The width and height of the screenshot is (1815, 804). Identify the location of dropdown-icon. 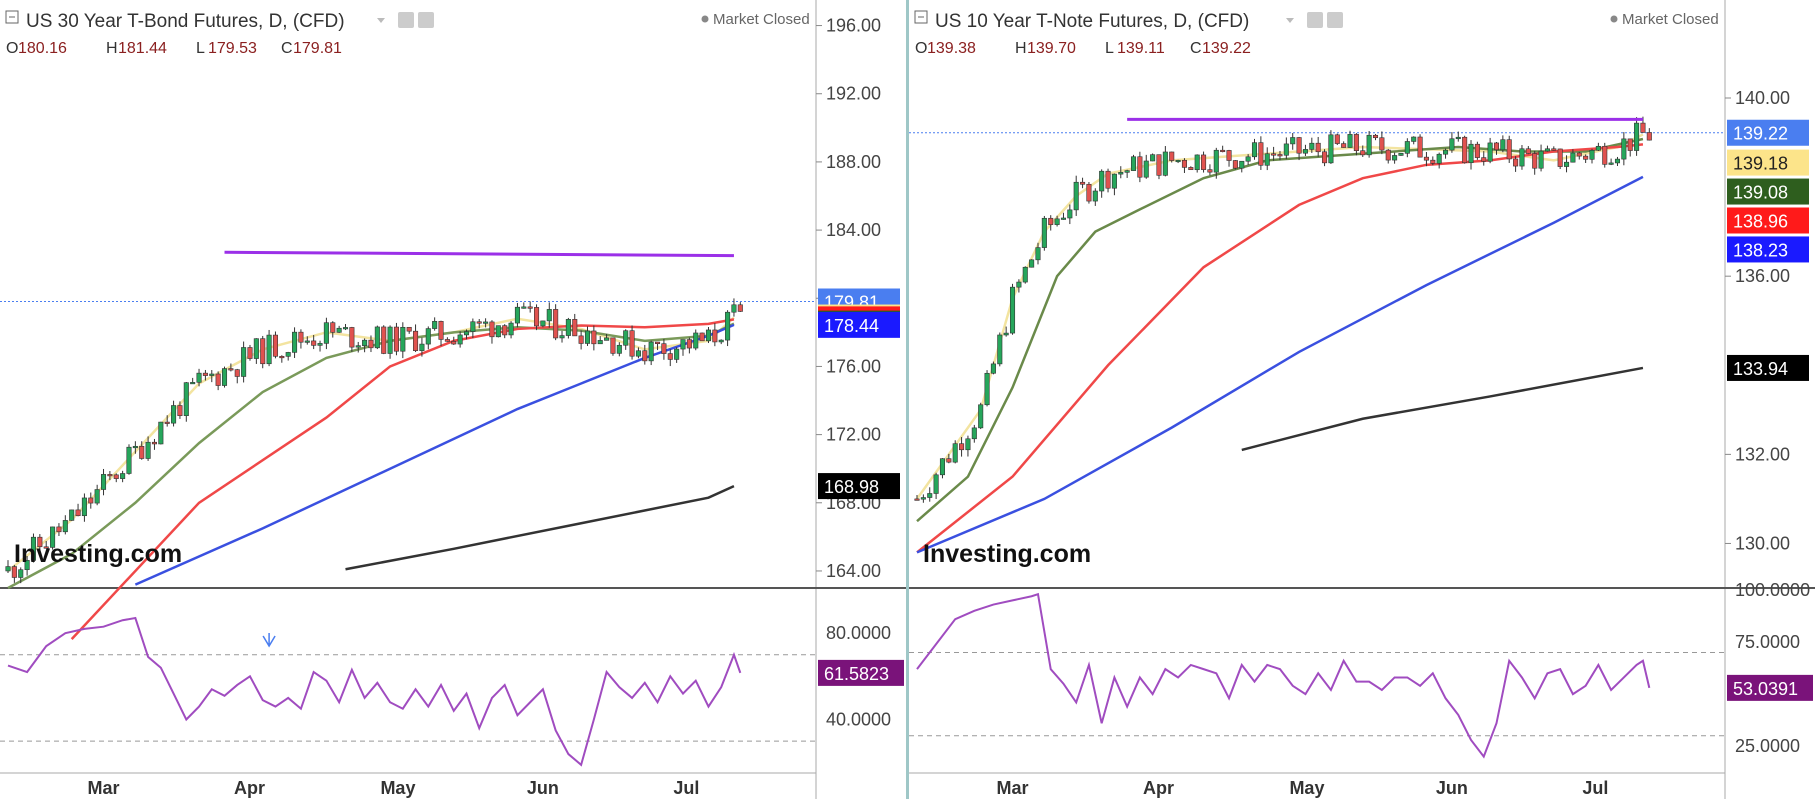
(381, 20).